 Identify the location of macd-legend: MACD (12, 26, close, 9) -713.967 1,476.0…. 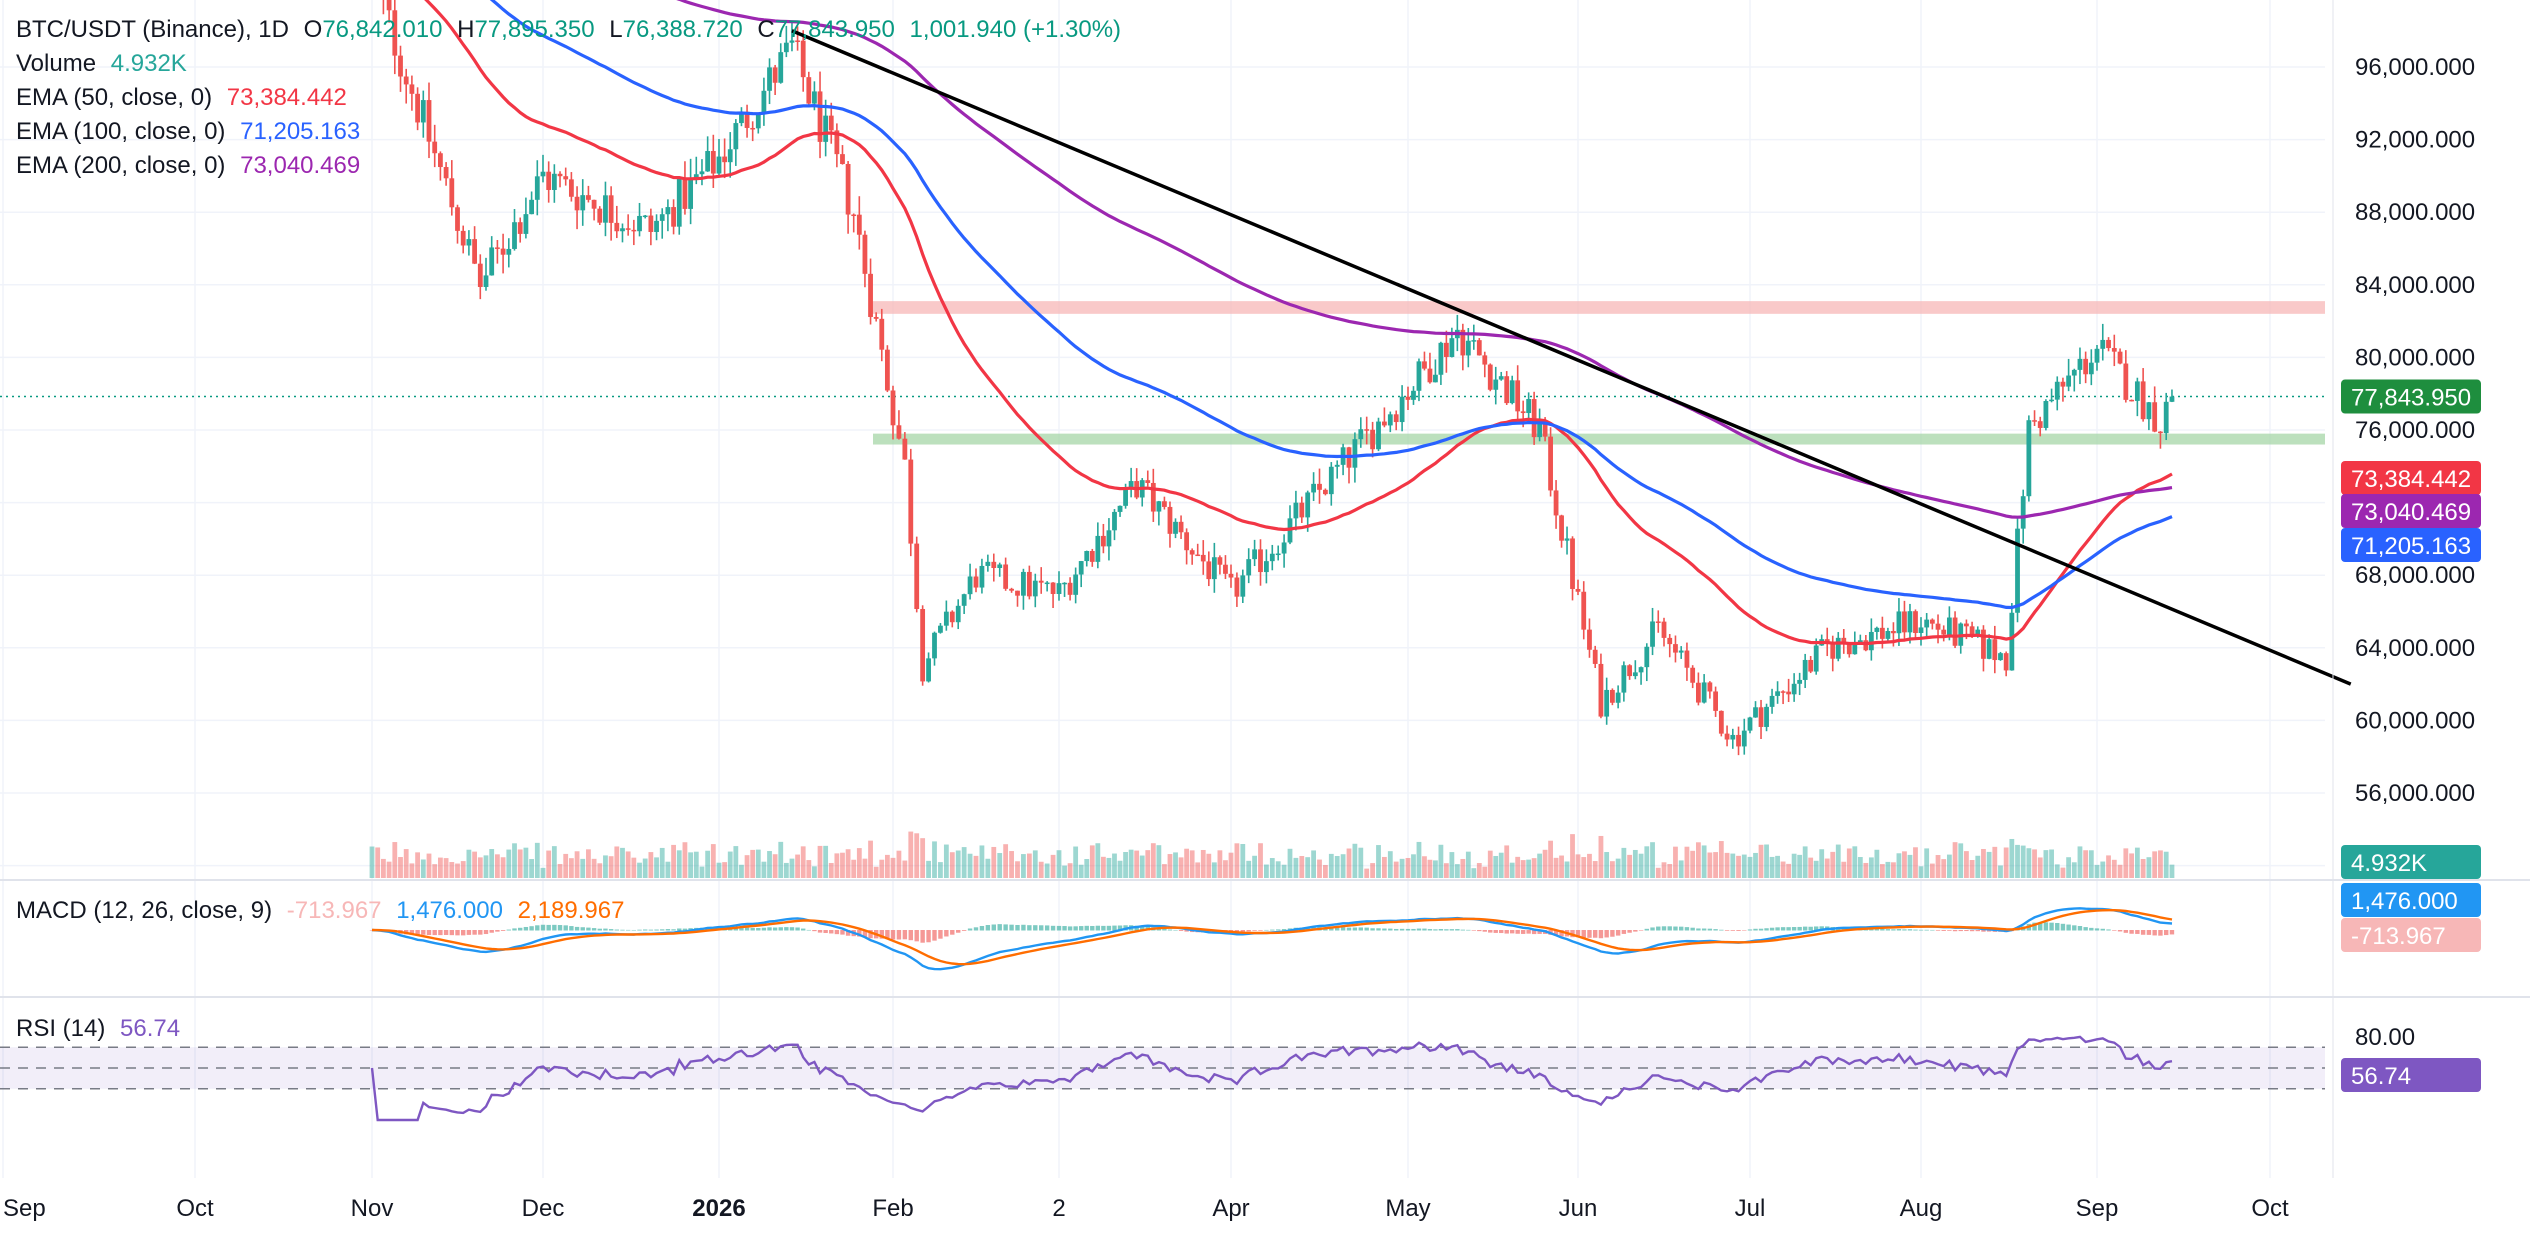
(324, 911).